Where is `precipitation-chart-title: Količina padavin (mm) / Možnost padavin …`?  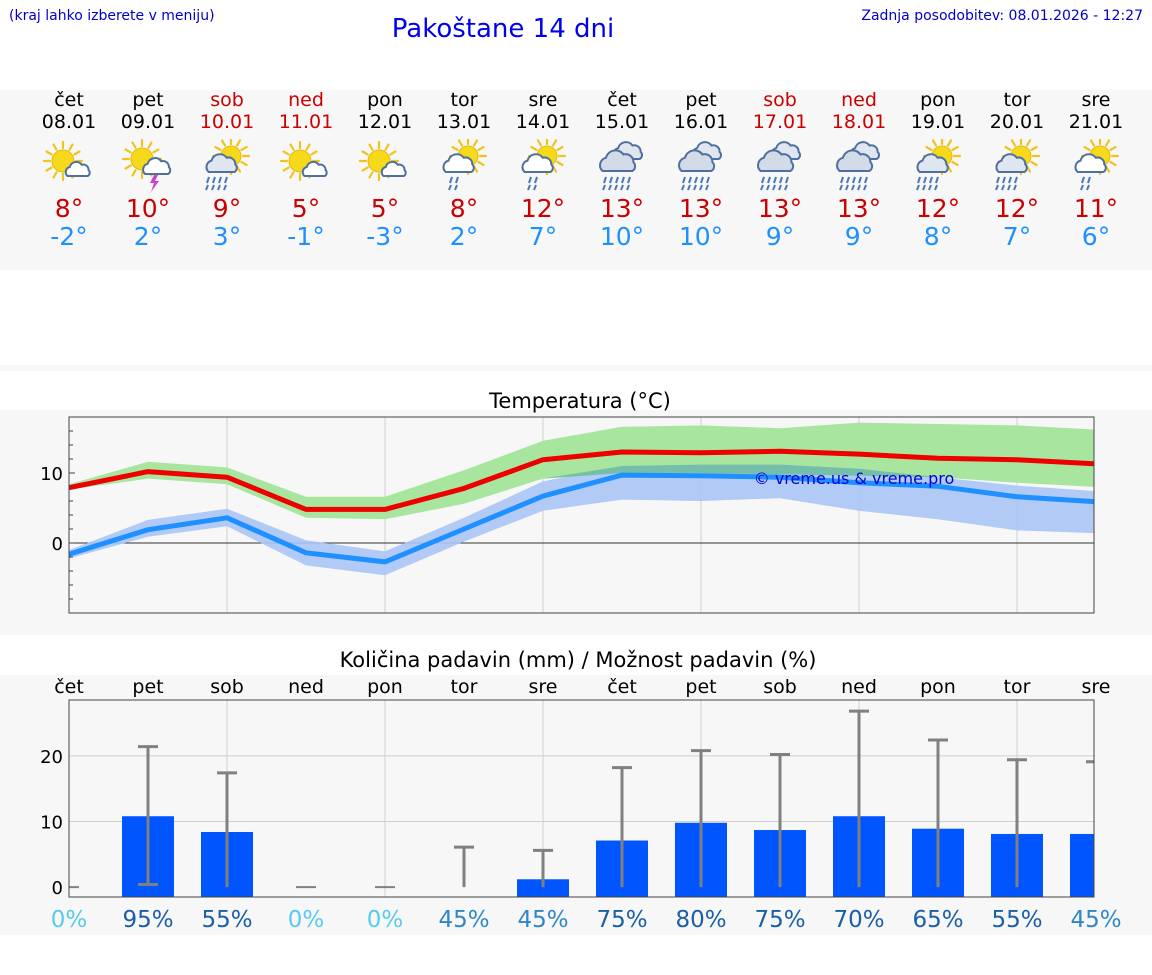 precipitation-chart-title: Količina padavin (mm) / Možnost padavin … is located at coordinates (578, 660).